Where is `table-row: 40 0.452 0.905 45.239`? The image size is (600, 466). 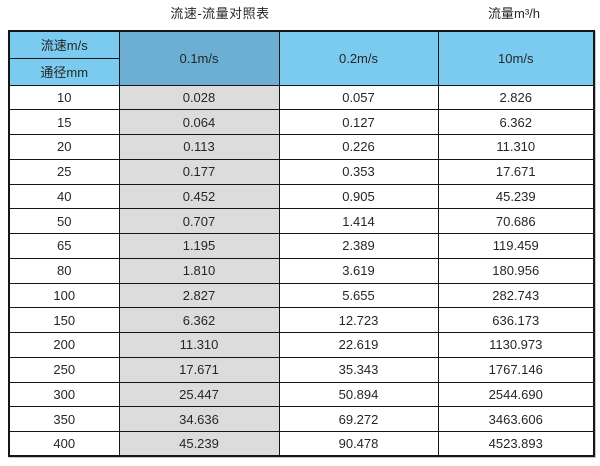 table-row: 40 0.452 0.905 45.239 is located at coordinates (301, 196).